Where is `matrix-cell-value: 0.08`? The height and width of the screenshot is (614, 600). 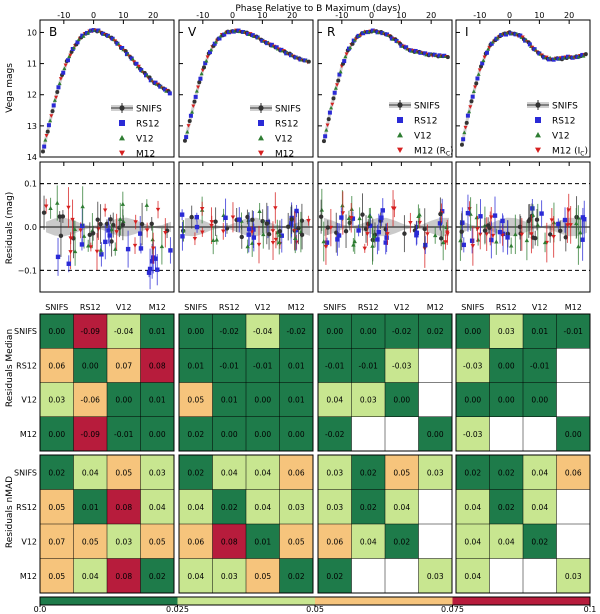
matrix-cell-value: 0.08 is located at coordinates (229, 541).